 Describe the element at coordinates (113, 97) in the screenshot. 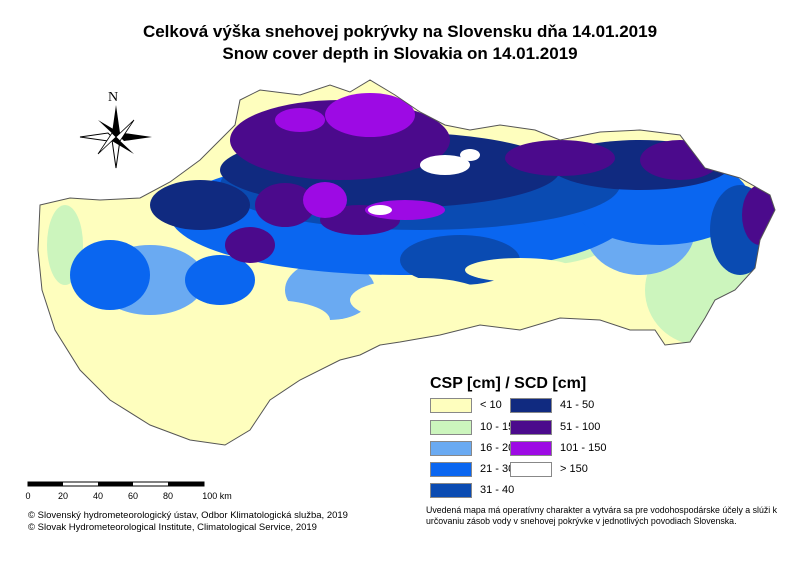

I see `north-label: N` at that location.